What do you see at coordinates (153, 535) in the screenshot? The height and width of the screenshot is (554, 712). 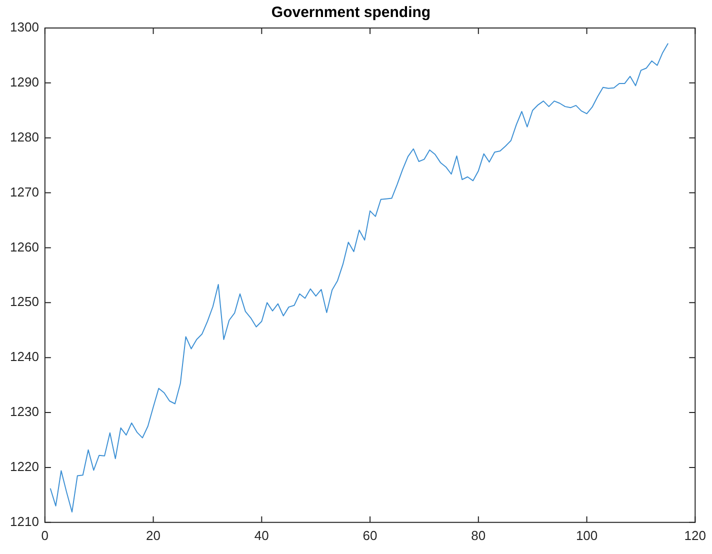 I see `x-tick-label: 20` at bounding box center [153, 535].